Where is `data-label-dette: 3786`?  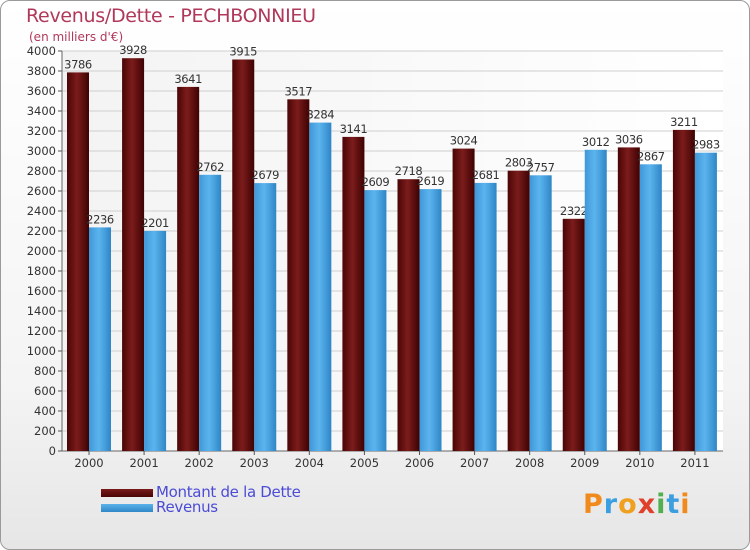
data-label-dette: 3786 is located at coordinates (78, 64).